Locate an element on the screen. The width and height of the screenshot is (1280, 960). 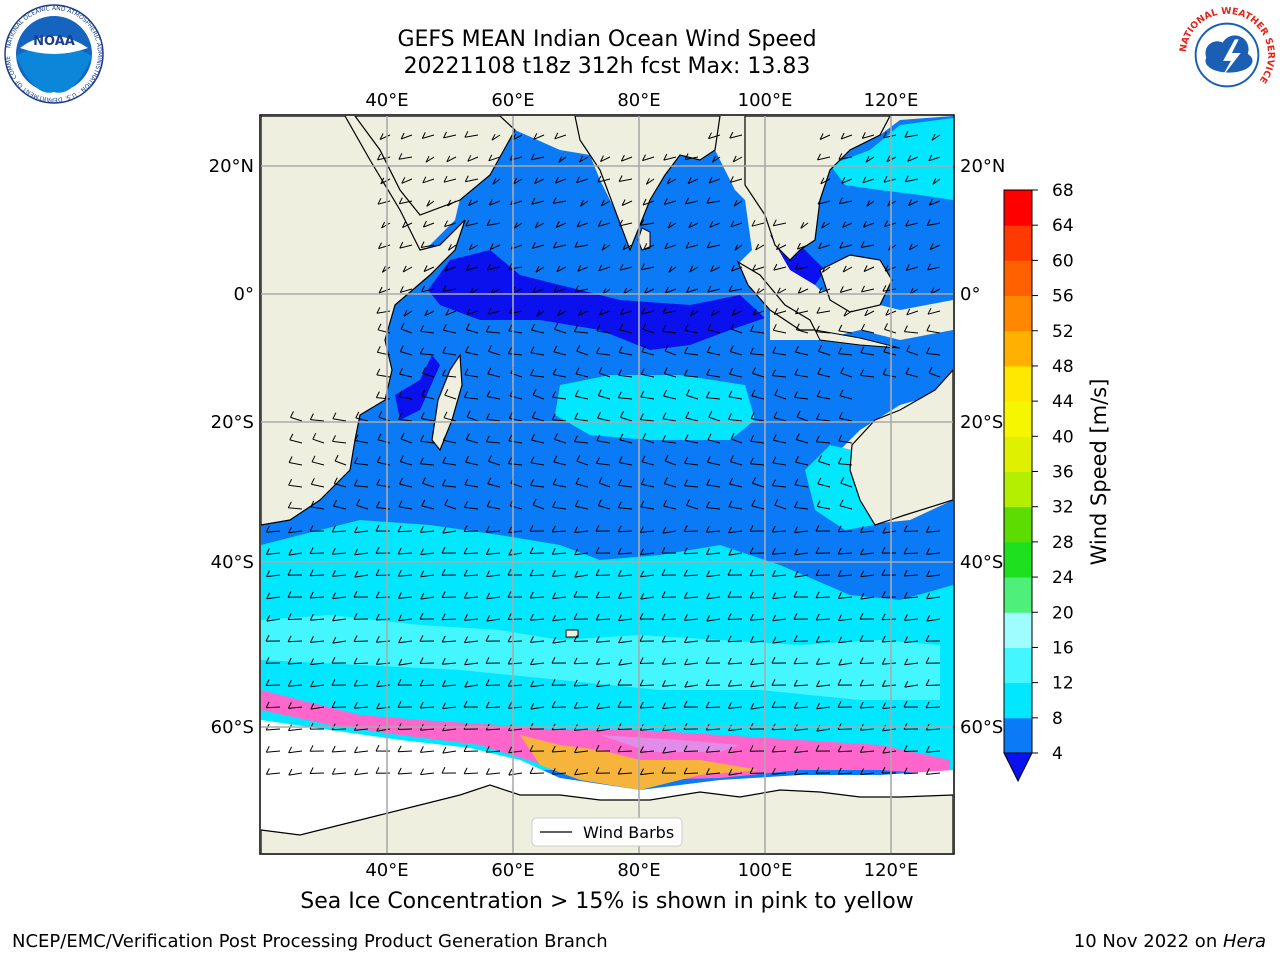
colorbar-segment is located at coordinates (1018, 348).